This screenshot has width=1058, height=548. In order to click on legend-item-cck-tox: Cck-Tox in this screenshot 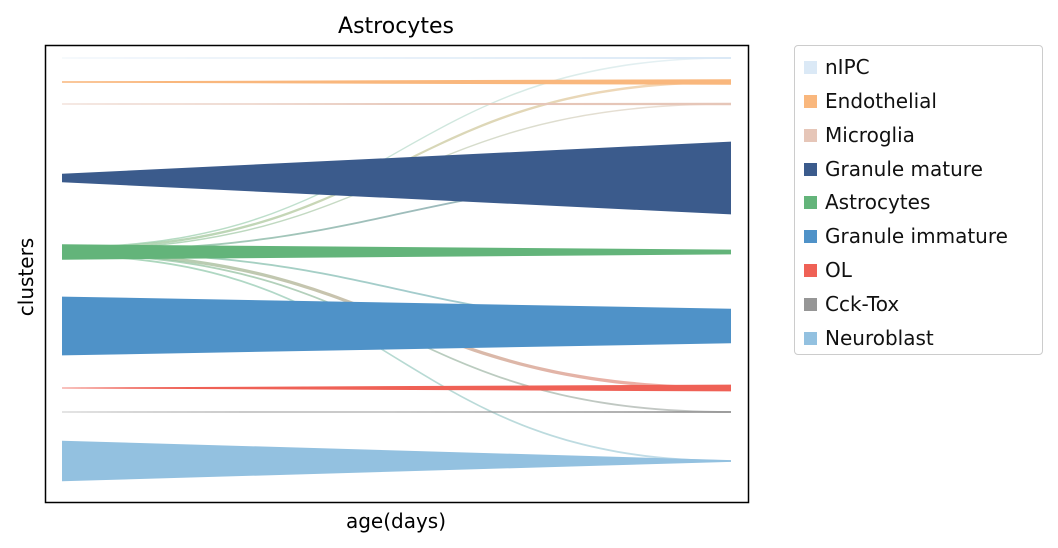, I will do `click(851, 304)`.